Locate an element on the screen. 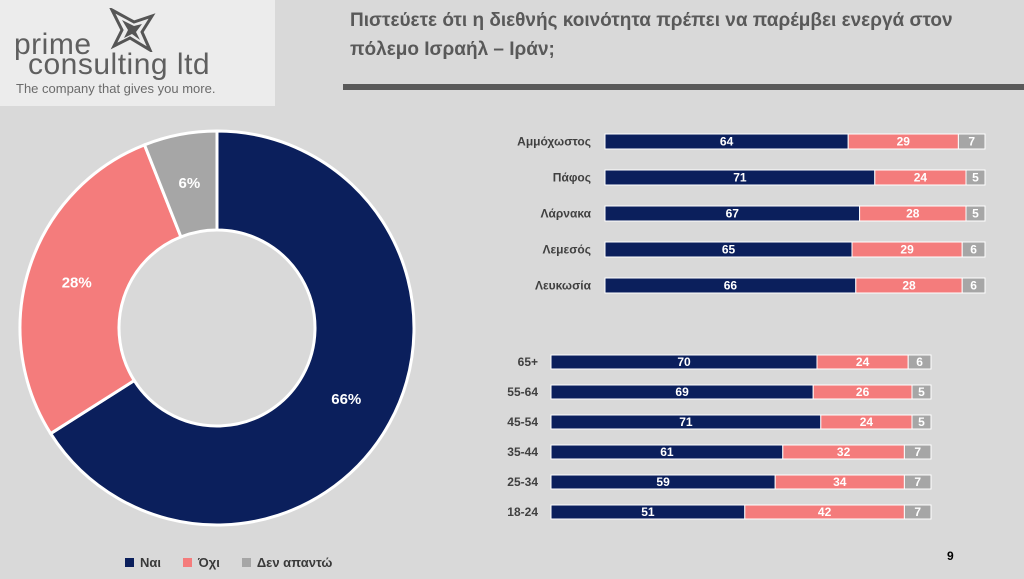  donut-label-no: 28% is located at coordinates (77, 282).